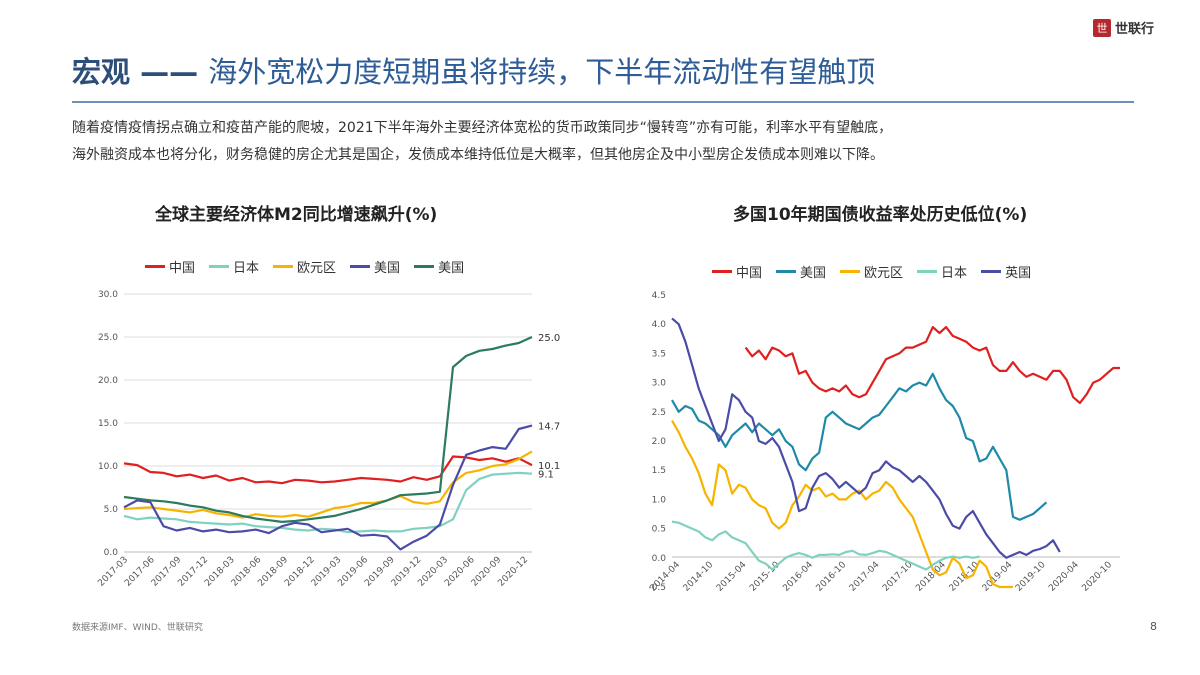 This screenshot has height=675, width=1200. What do you see at coordinates (865, 577) in the screenshot?
I see `x-tick-label: 2017-04` at bounding box center [865, 577].